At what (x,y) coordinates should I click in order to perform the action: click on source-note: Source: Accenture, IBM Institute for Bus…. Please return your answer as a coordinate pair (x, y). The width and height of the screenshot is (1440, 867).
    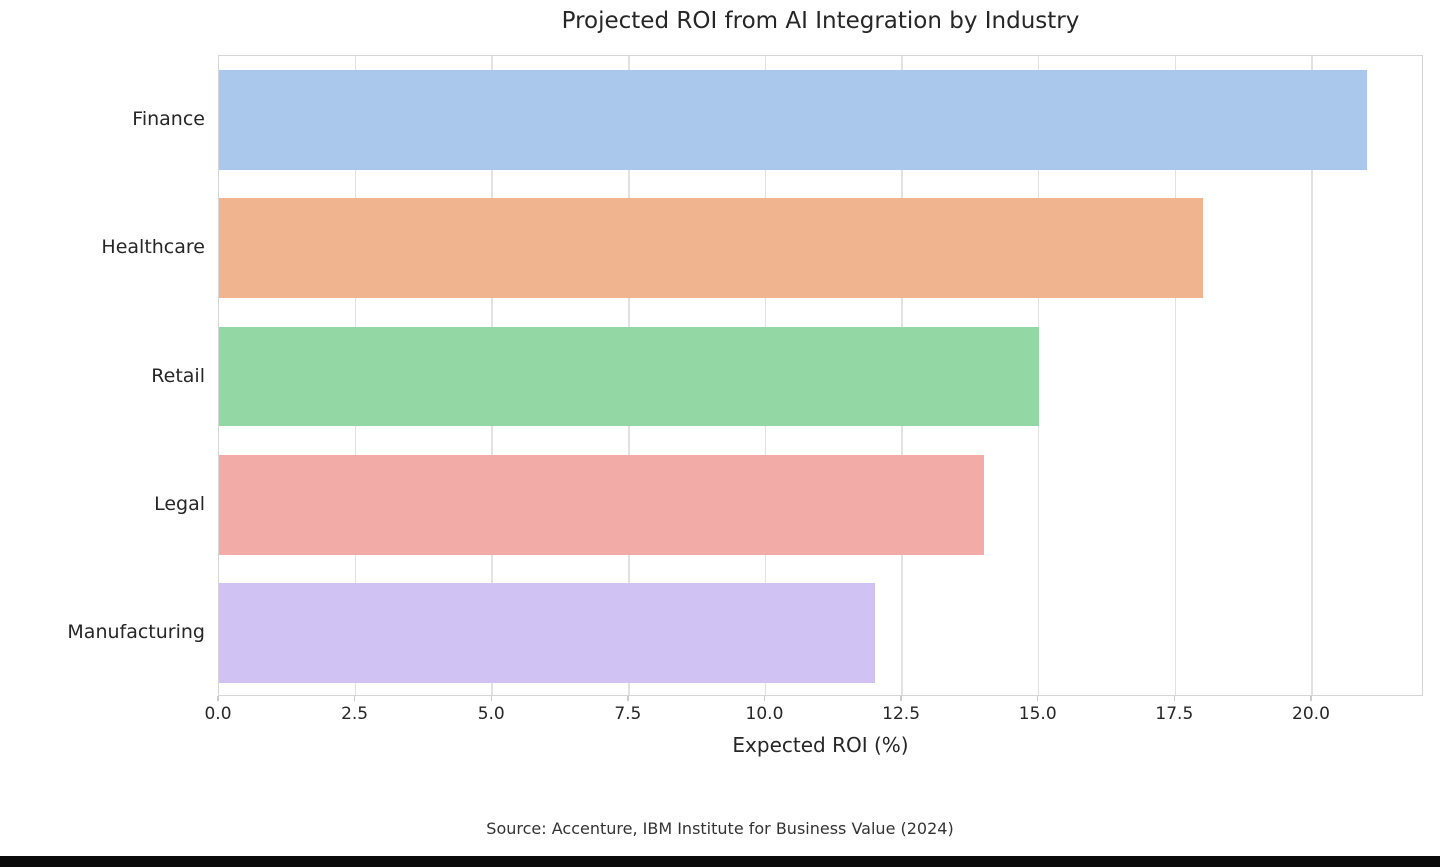
    Looking at the image, I should click on (720, 828).